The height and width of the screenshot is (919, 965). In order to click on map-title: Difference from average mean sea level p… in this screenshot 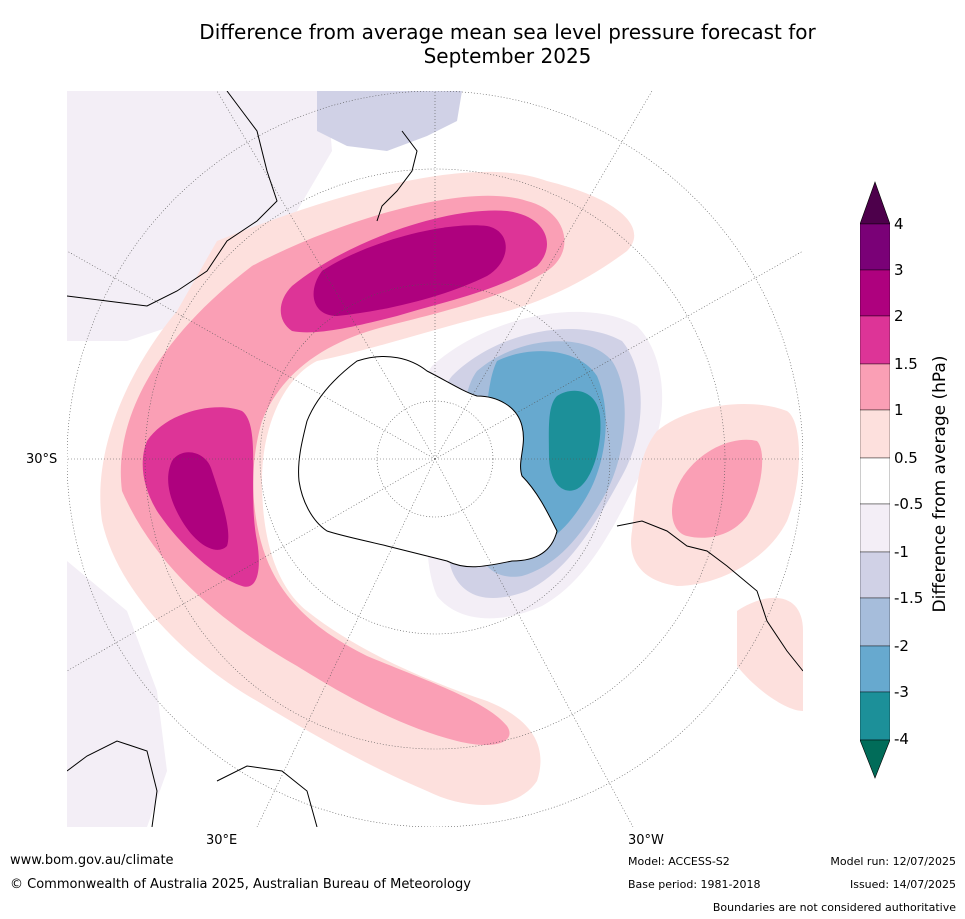, I will do `click(482, 44)`.